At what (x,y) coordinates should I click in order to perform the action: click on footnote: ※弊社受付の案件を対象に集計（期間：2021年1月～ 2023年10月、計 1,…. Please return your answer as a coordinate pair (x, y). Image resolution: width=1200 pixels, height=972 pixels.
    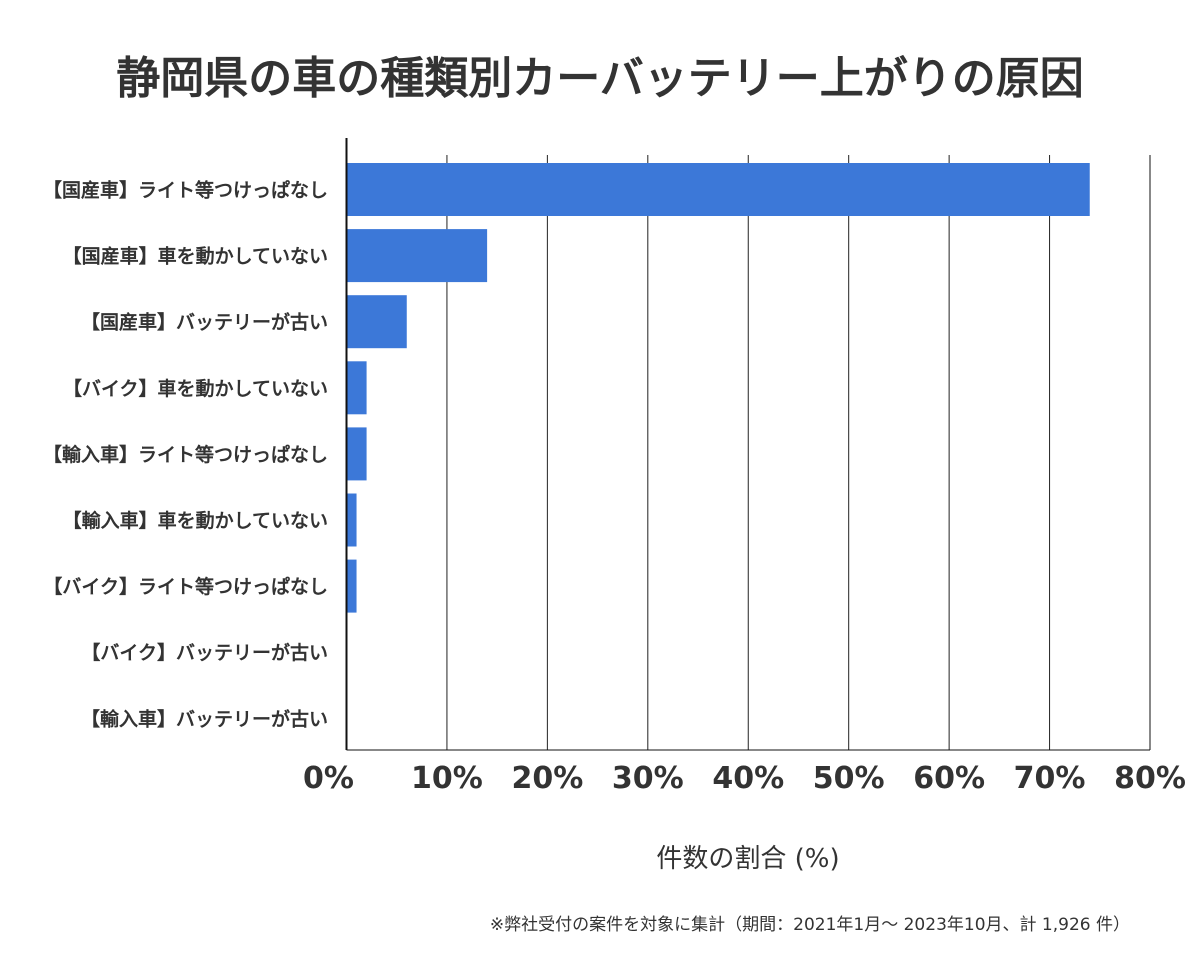
    Looking at the image, I should click on (809, 925).